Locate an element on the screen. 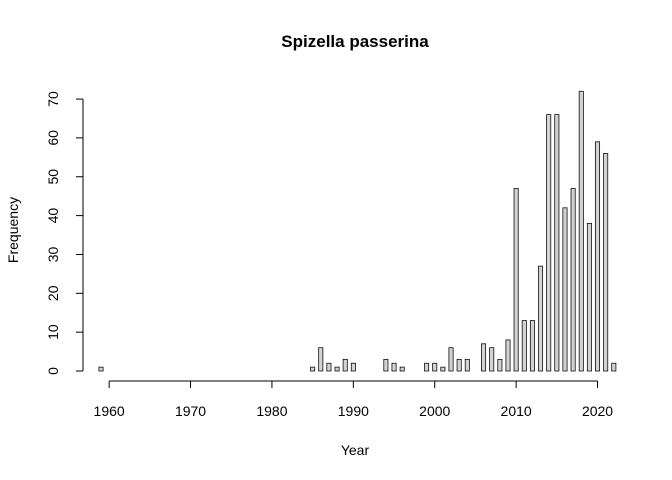 Image resolution: width=672 pixels, height=480 pixels. bar-2019 is located at coordinates (589, 297).